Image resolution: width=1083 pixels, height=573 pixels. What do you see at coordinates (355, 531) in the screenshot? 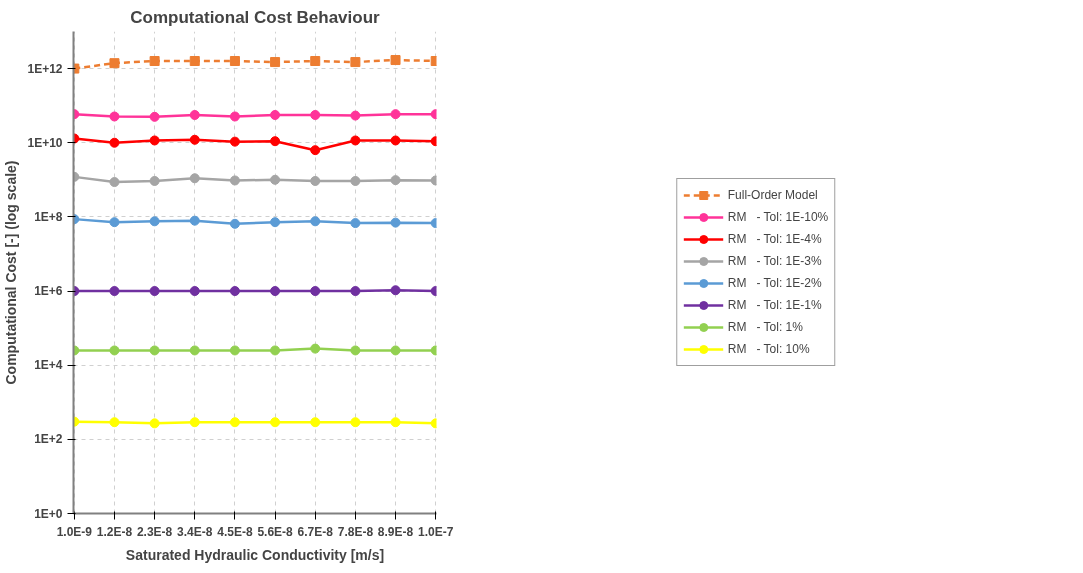
I see `x-tick-label: 7.8E-8` at bounding box center [355, 531].